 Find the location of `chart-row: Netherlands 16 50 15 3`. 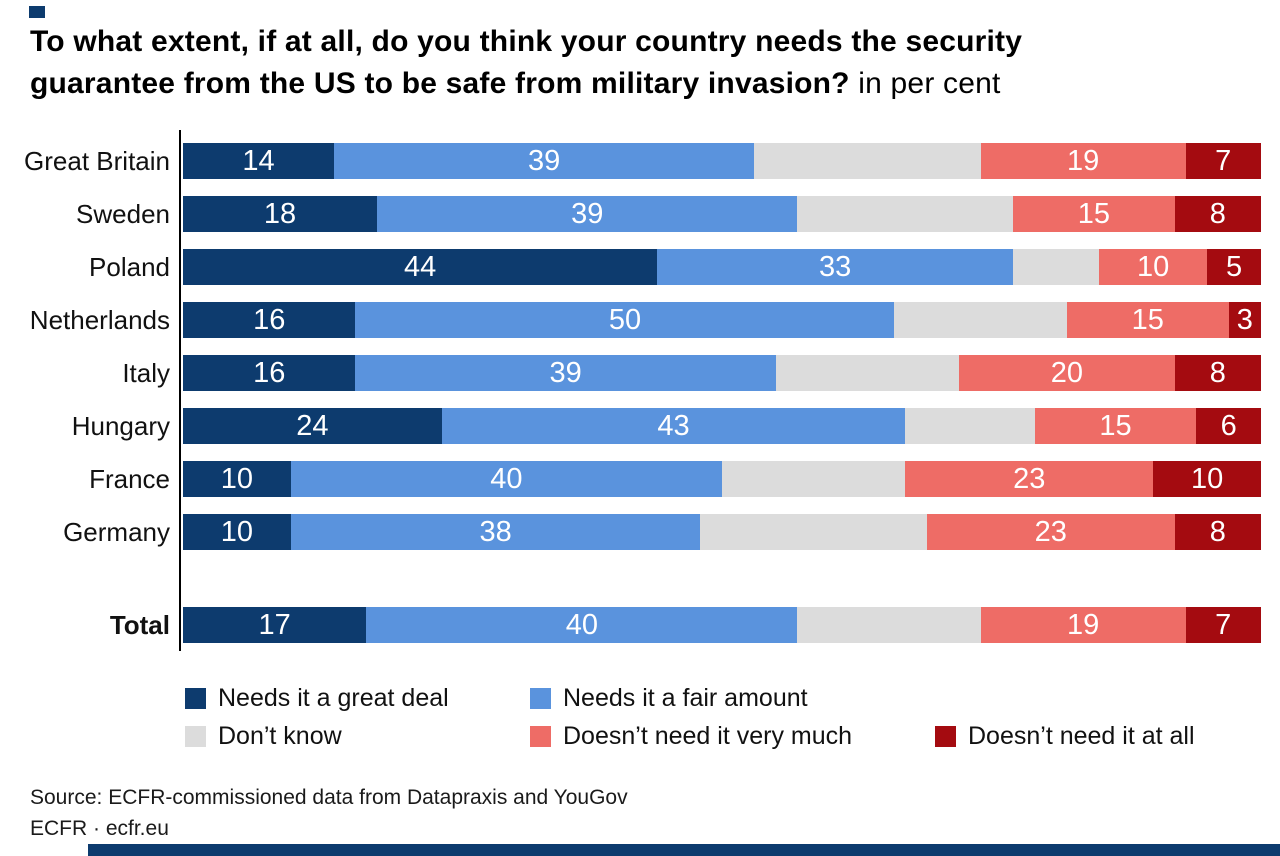

chart-row: Netherlands 16 50 15 3 is located at coordinates (640, 320).